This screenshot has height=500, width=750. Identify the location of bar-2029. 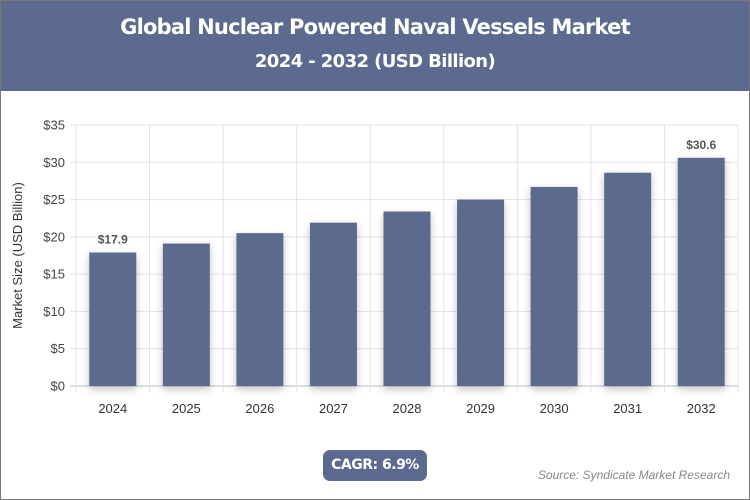
(481, 292).